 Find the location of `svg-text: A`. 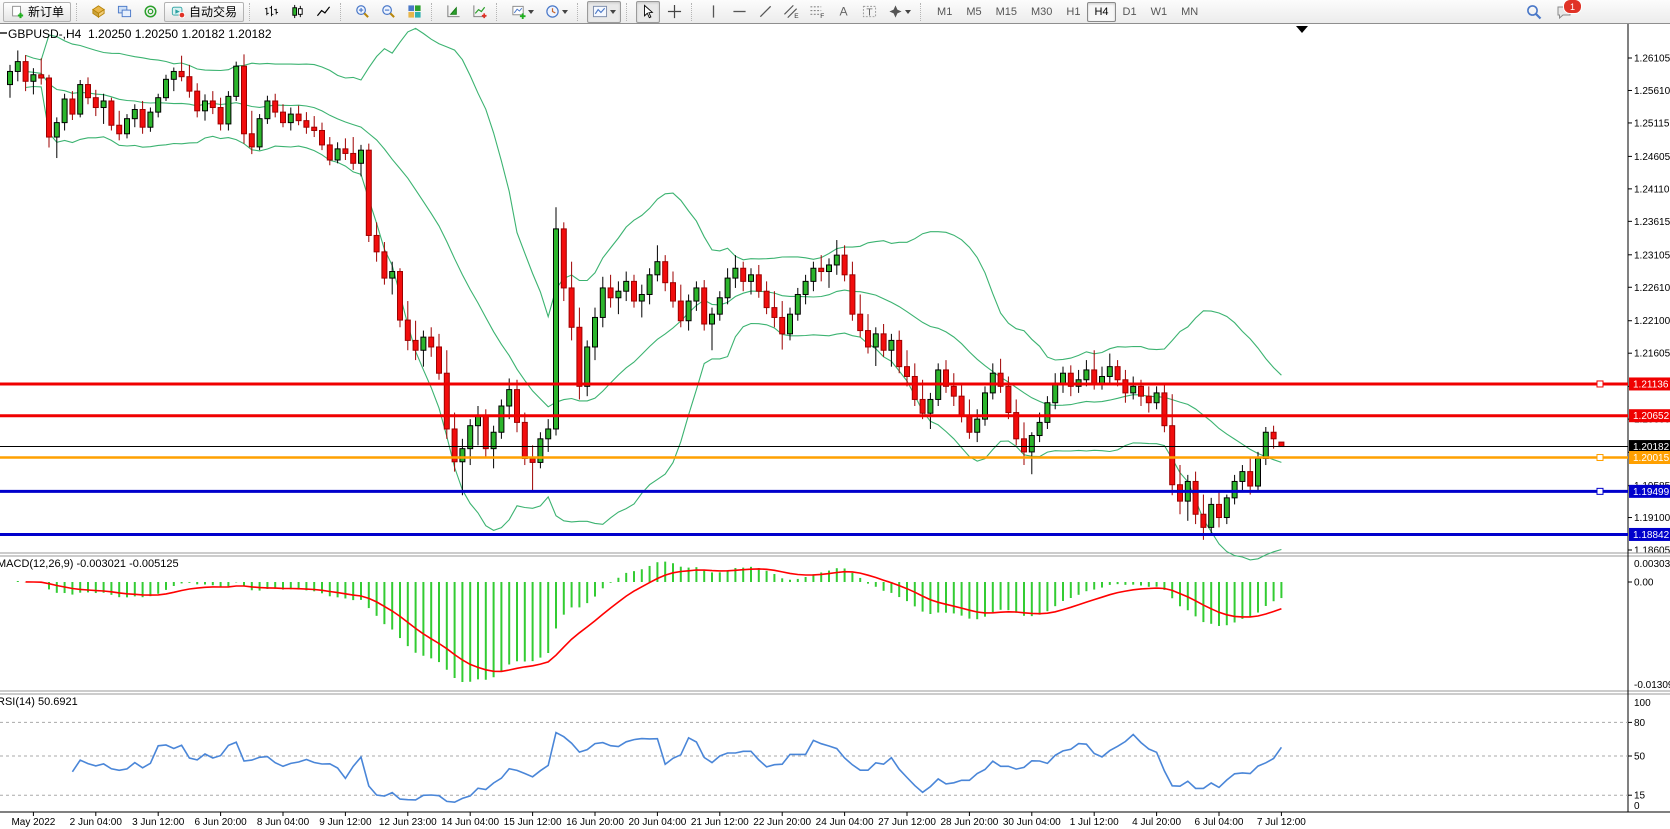

svg-text: A is located at coordinates (843, 12).